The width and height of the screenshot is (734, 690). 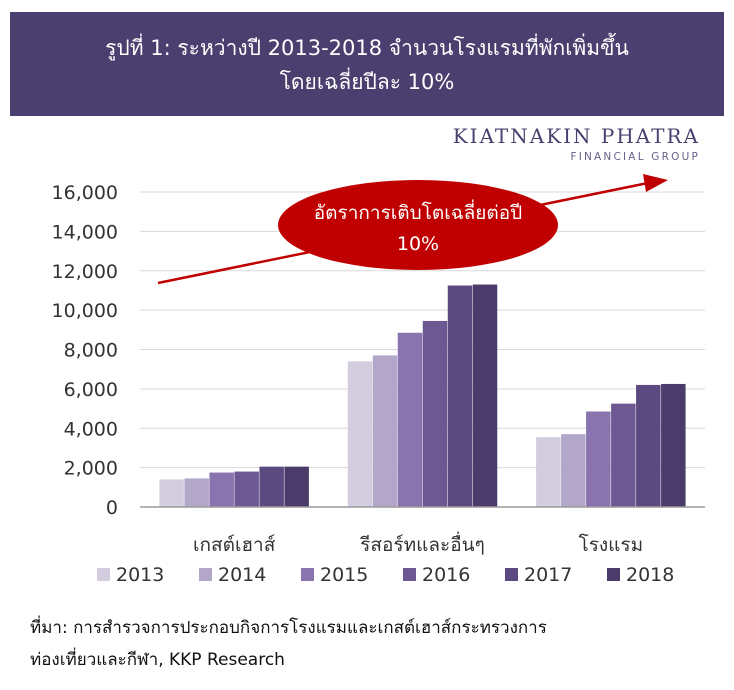 What do you see at coordinates (635, 157) in the screenshot?
I see `brand-tagline: FINANCIAL GROUP` at bounding box center [635, 157].